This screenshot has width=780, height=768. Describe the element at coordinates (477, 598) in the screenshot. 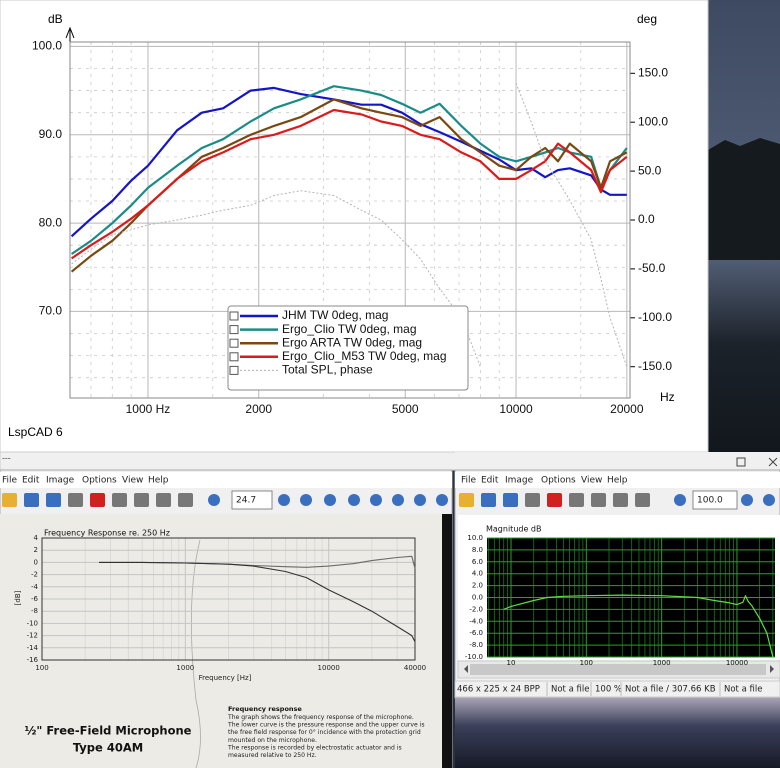

I see `y-tick-label: 0.0` at that location.